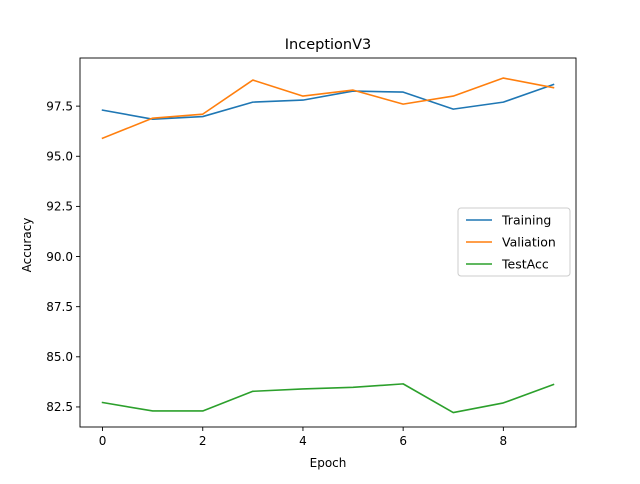  Describe the element at coordinates (203, 441) in the screenshot. I see `x-tick-label: 2` at that location.